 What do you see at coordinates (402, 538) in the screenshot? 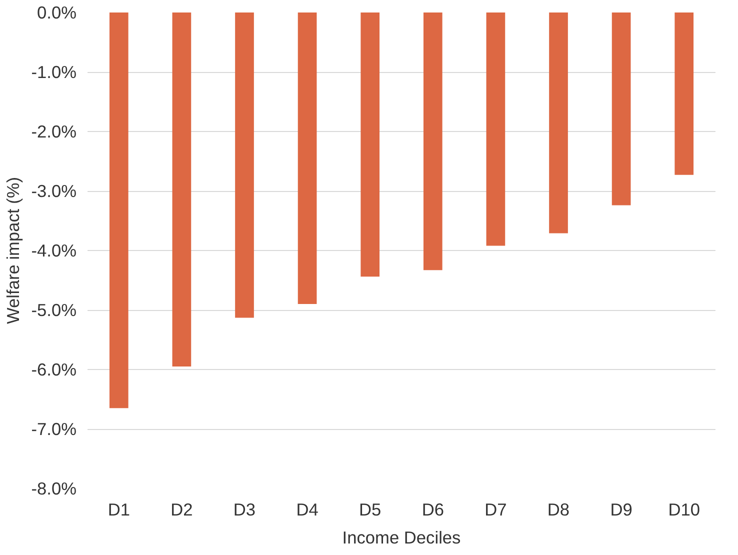
I see `x-axis-title: Income Deciles` at bounding box center [402, 538].